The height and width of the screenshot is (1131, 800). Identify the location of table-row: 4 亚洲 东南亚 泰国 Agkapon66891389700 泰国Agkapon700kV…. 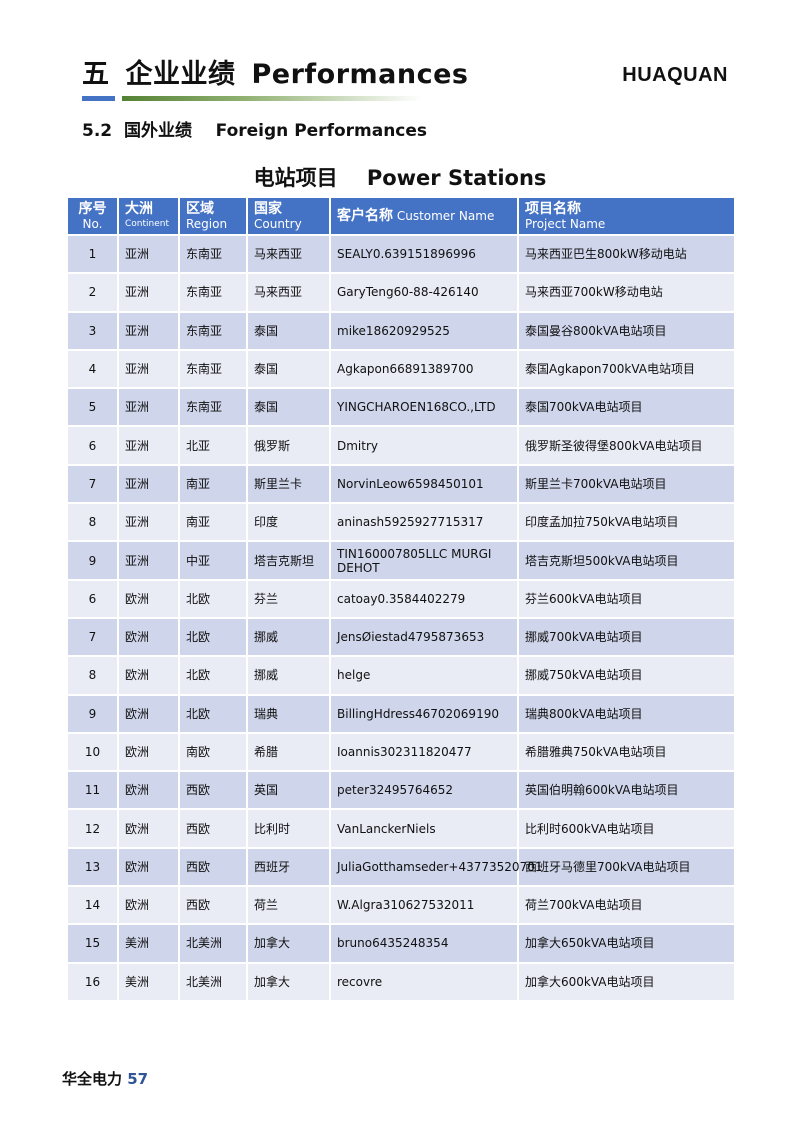
(401, 369).